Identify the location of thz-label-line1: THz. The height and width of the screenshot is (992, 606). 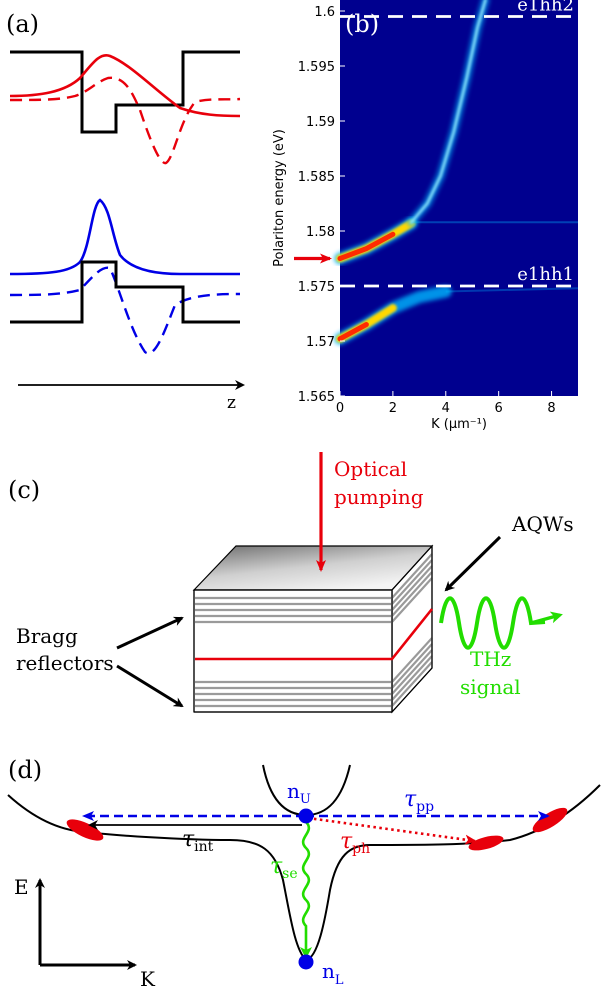
(490, 659).